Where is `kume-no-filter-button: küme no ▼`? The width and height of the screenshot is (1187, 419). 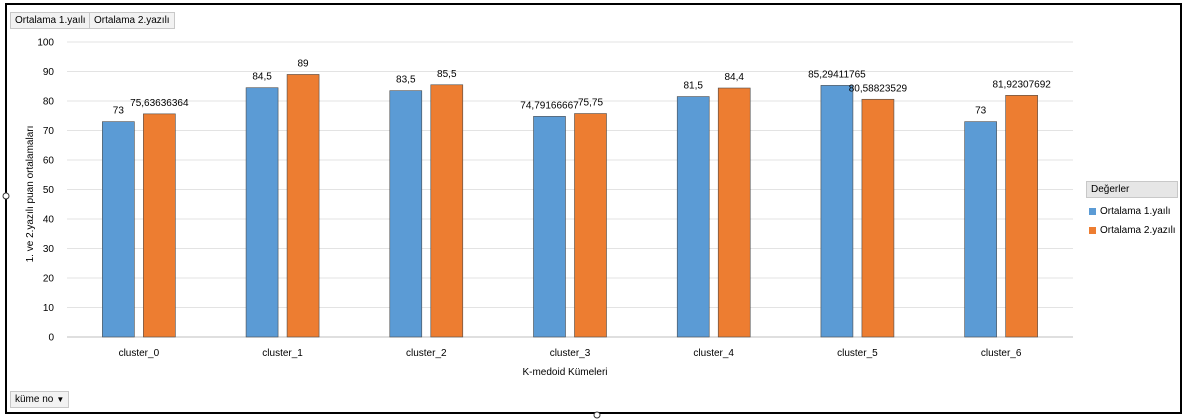 kume-no-filter-button: küme no ▼ is located at coordinates (40, 399).